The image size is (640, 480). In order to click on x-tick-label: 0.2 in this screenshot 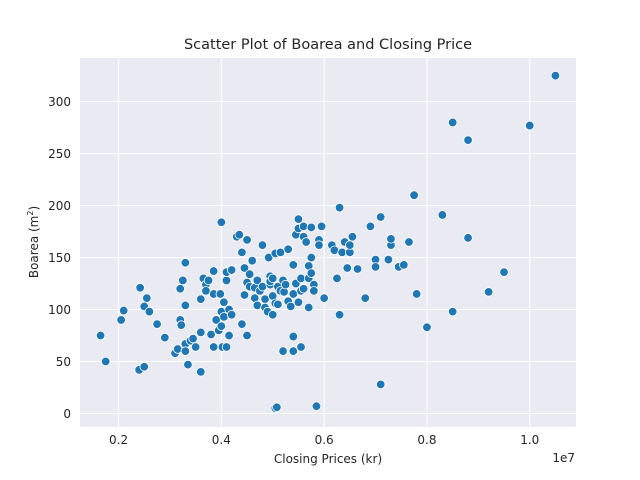, I will do `click(118, 440)`.